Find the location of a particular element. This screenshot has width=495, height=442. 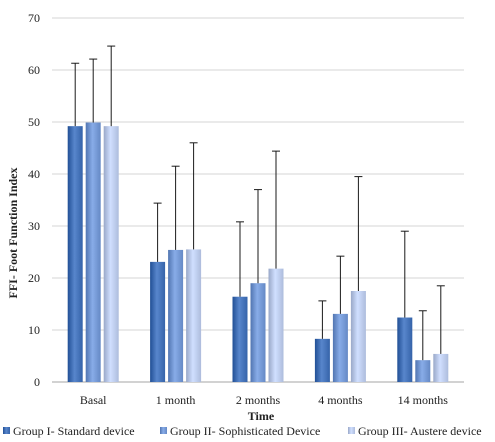

x-tick-label: 2 months is located at coordinates (258, 400).